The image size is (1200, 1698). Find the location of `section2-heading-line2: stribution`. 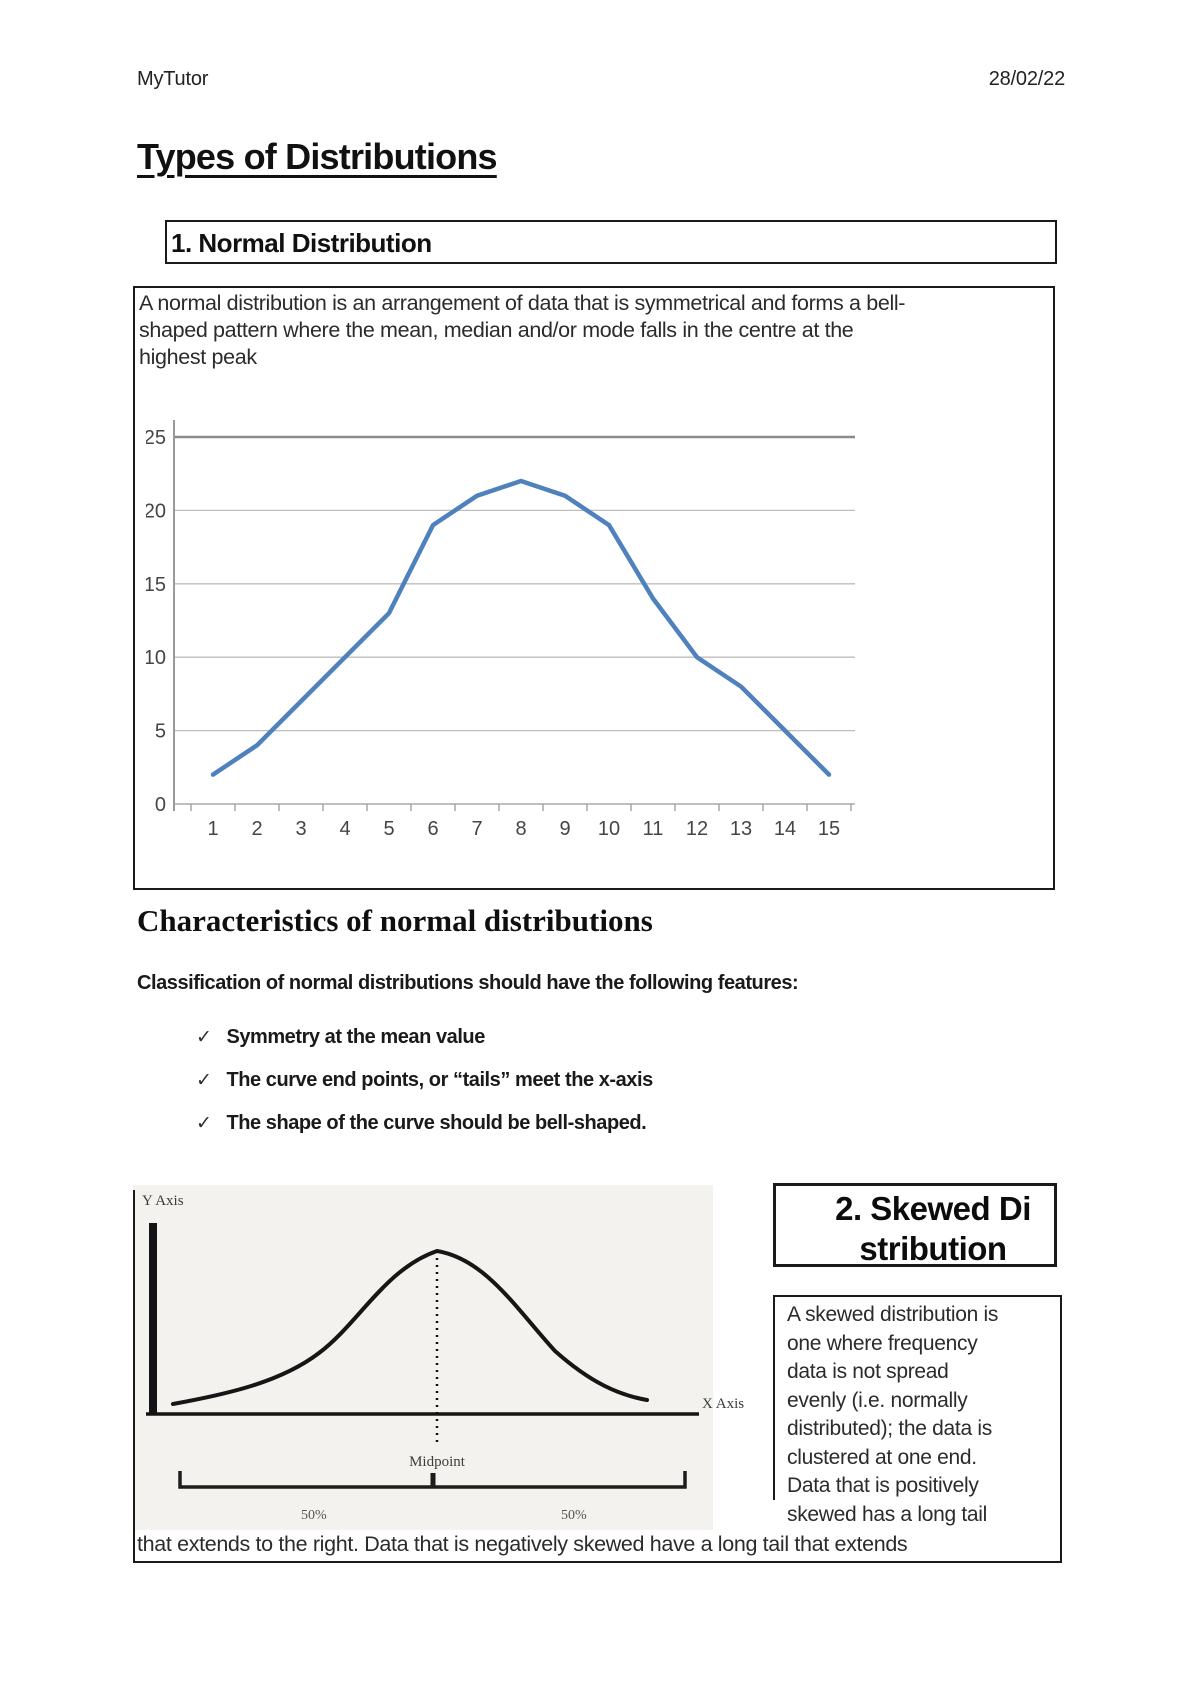

section2-heading-line2: stribution is located at coordinates (933, 1248).